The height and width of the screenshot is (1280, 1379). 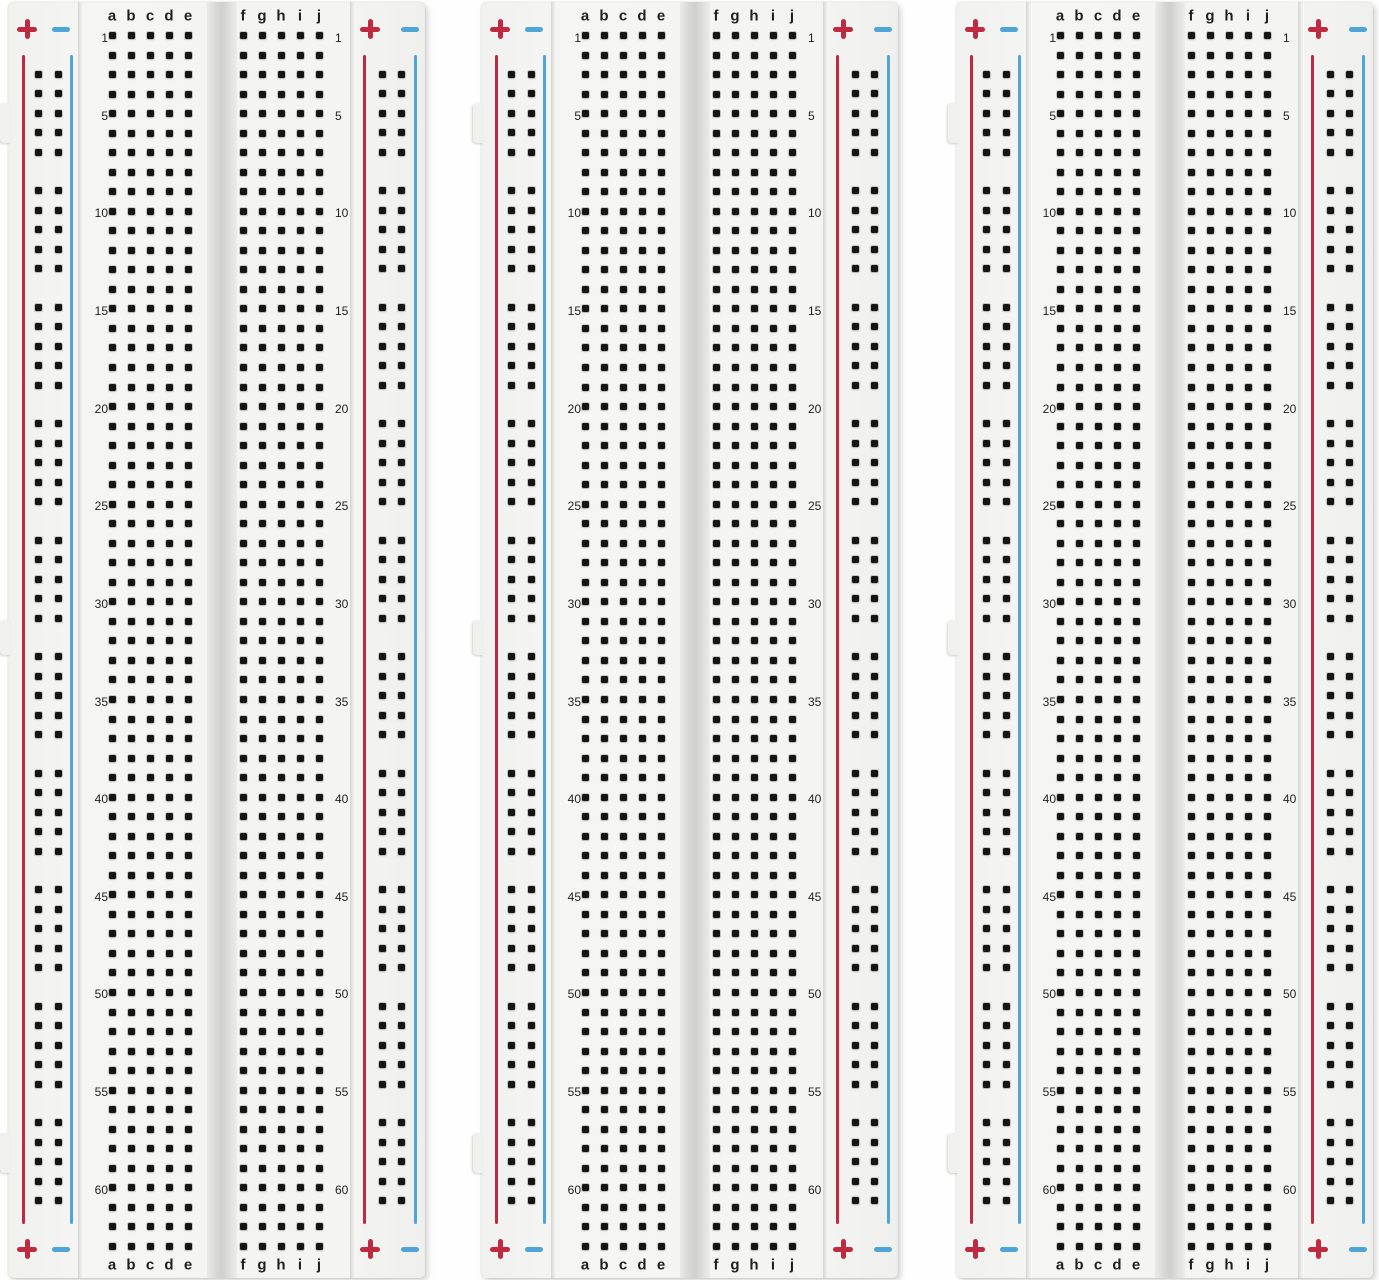 What do you see at coordinates (104, 115) in the screenshot?
I see `row-number-5: 5` at bounding box center [104, 115].